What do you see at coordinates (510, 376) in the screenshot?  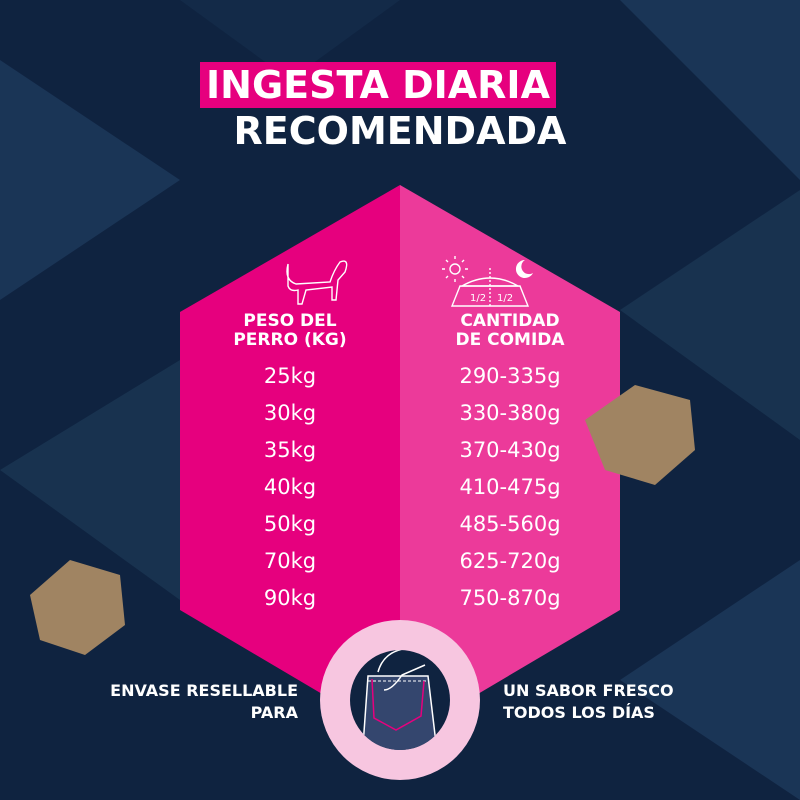 I see `amount-cell: 290-335g` at bounding box center [510, 376].